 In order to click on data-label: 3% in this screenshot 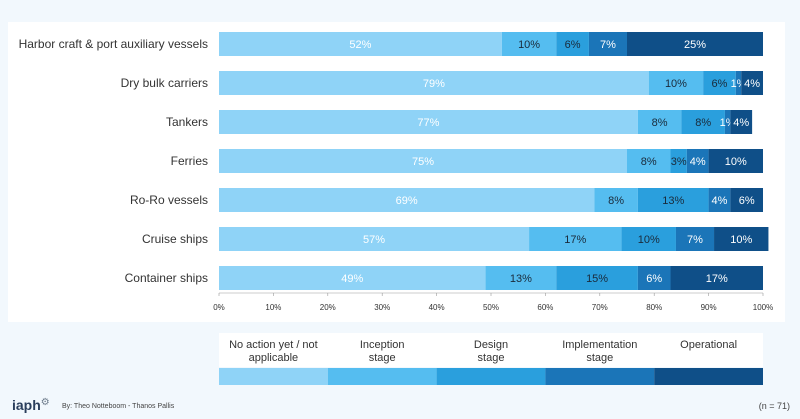, I will do `click(679, 162)`.